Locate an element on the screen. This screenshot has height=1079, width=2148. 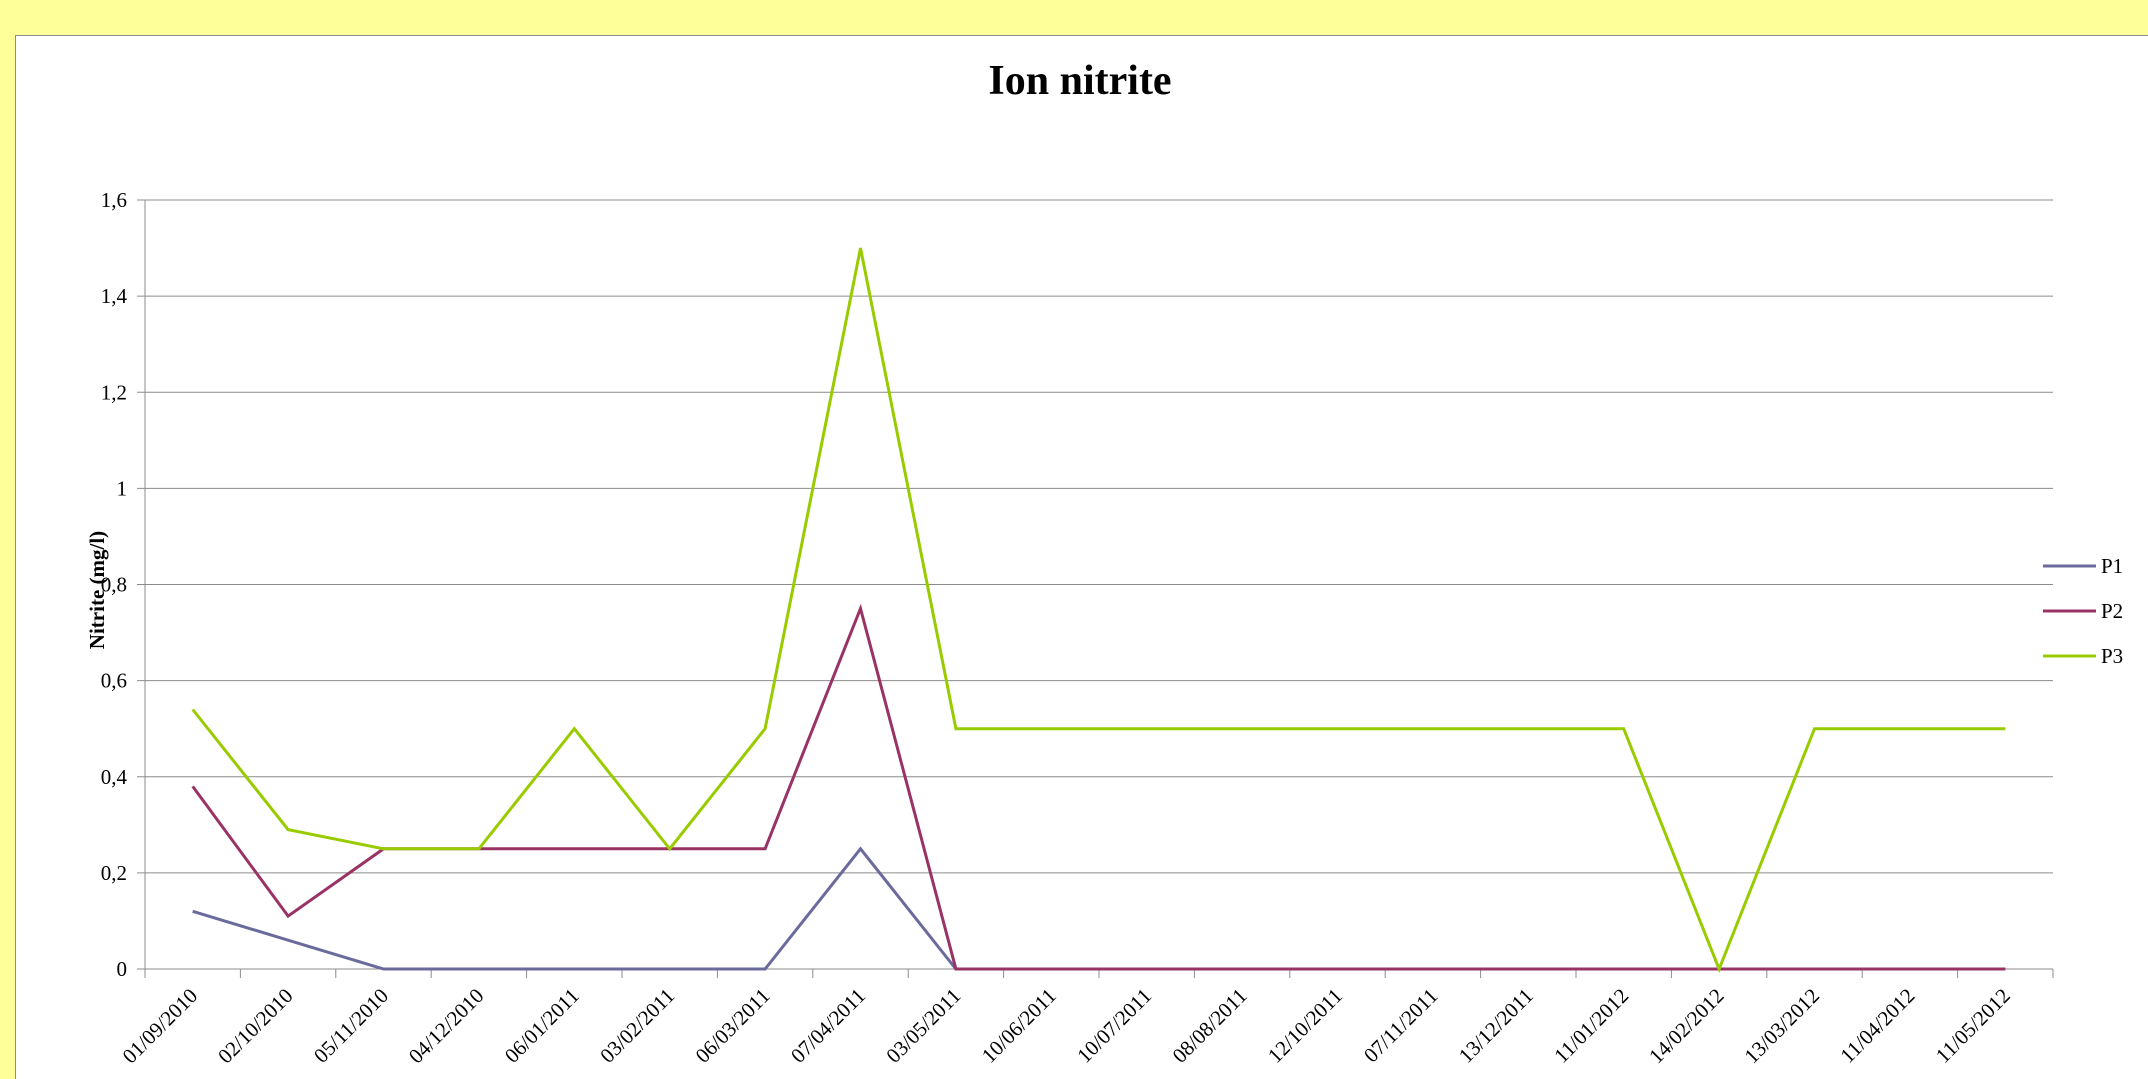
x-tick-label: 14/02/2012 is located at coordinates (1686, 1026).